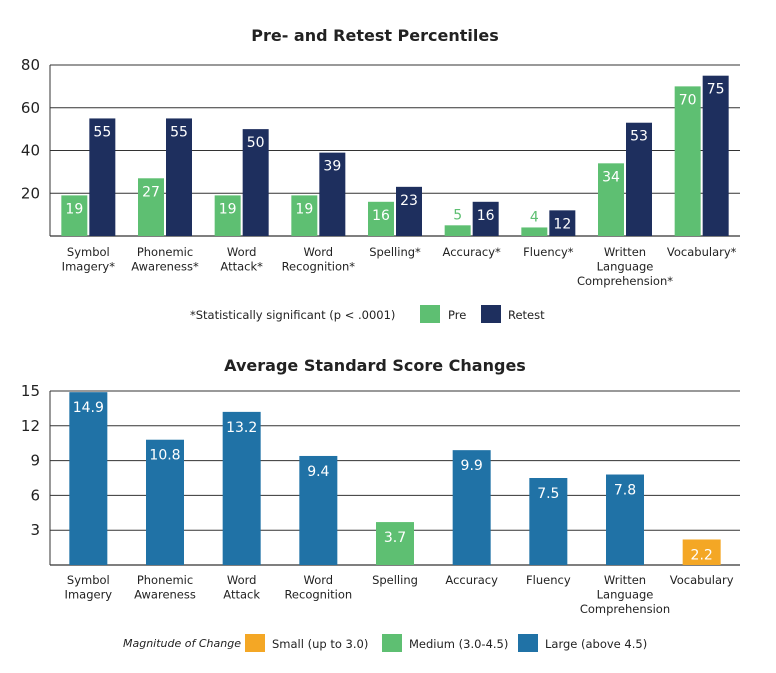 Image resolution: width=776 pixels, height=673 pixels. Describe the element at coordinates (35, 495) in the screenshot. I see `chart2-ytick-label: 6` at that location.